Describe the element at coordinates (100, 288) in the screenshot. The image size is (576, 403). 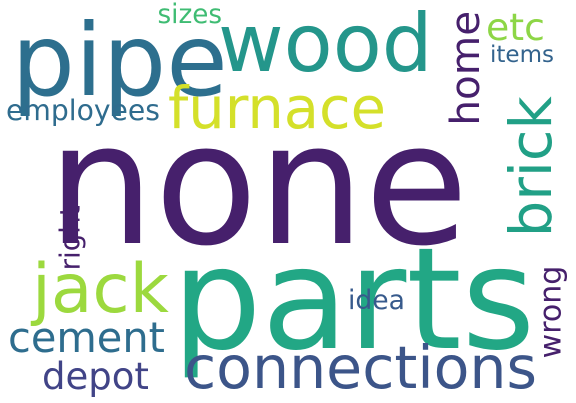
I see `word-jack: jack` at that location.